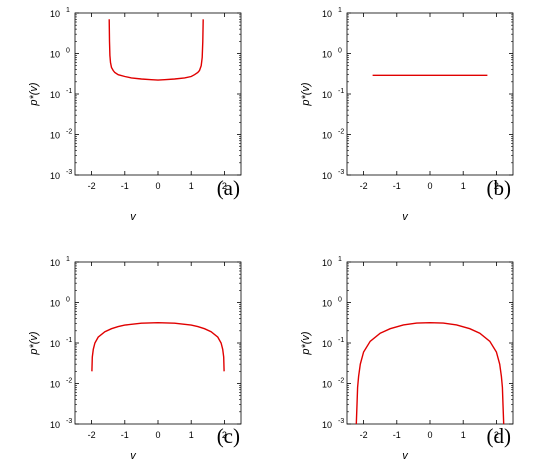 This screenshot has height=464, width=550. Describe the element at coordinates (499, 436) in the screenshot. I see `panel-label: (d)` at that location.